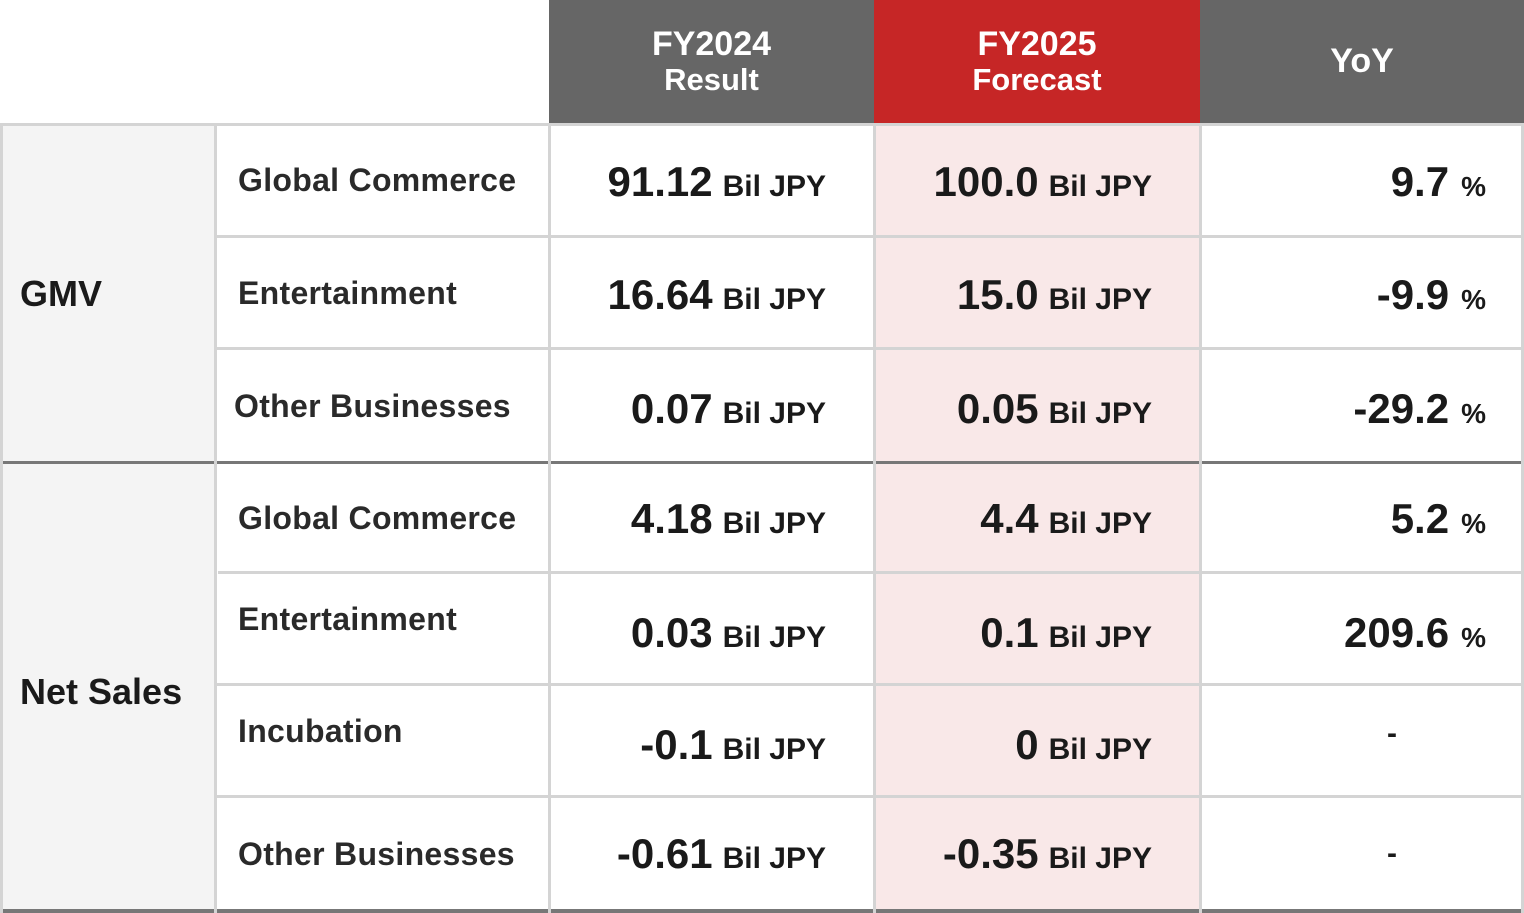 This screenshot has width=1524, height=913. What do you see at coordinates (1401, 408) in the screenshot?
I see `yoy-value: -29.2` at bounding box center [1401, 408].